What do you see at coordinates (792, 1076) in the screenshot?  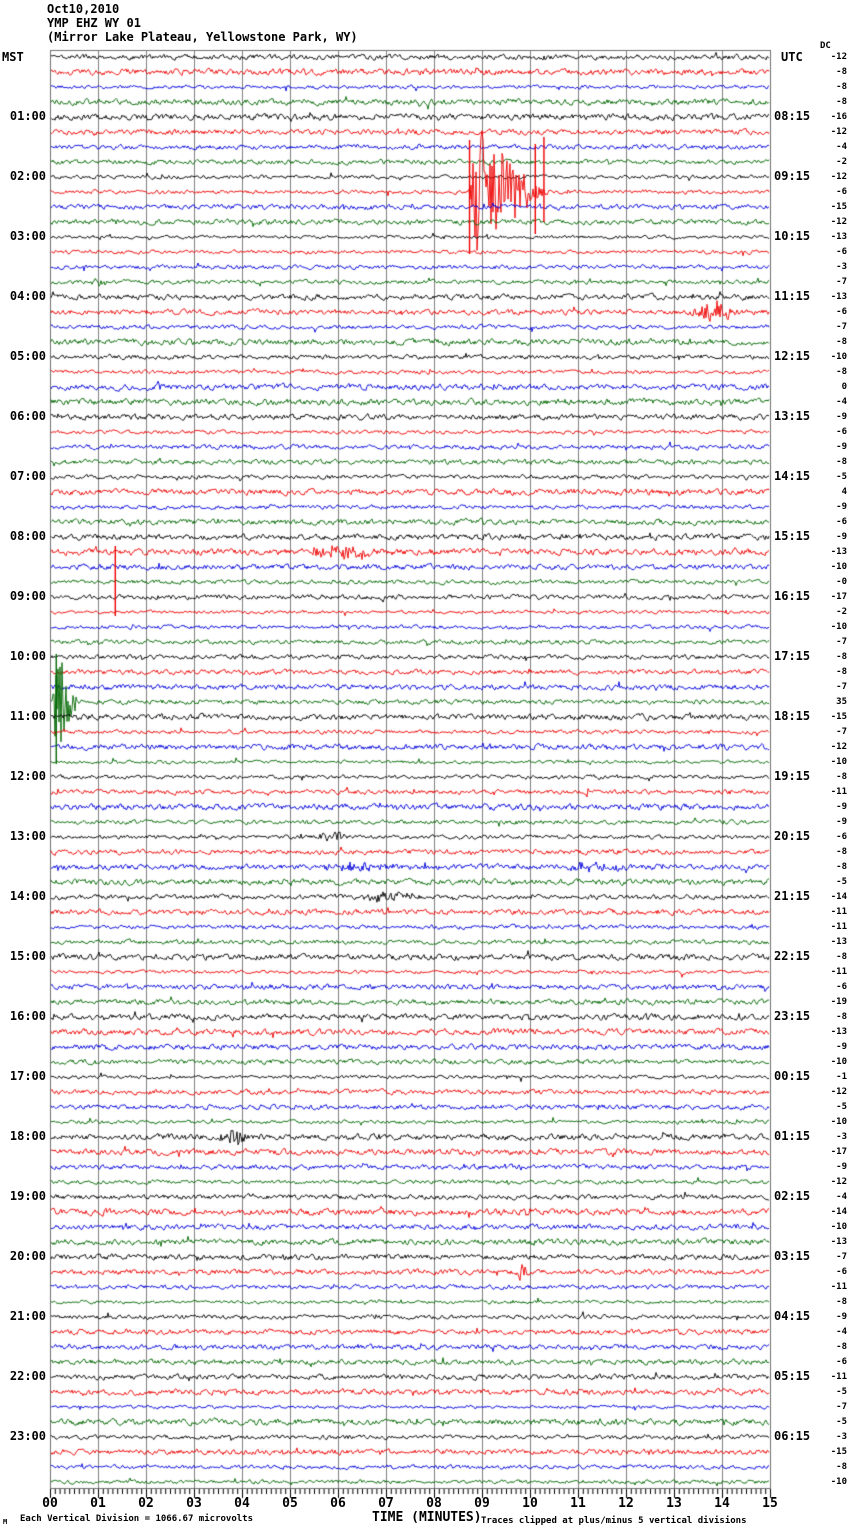 I see `utc-hour-label: 00:15` at bounding box center [792, 1076].